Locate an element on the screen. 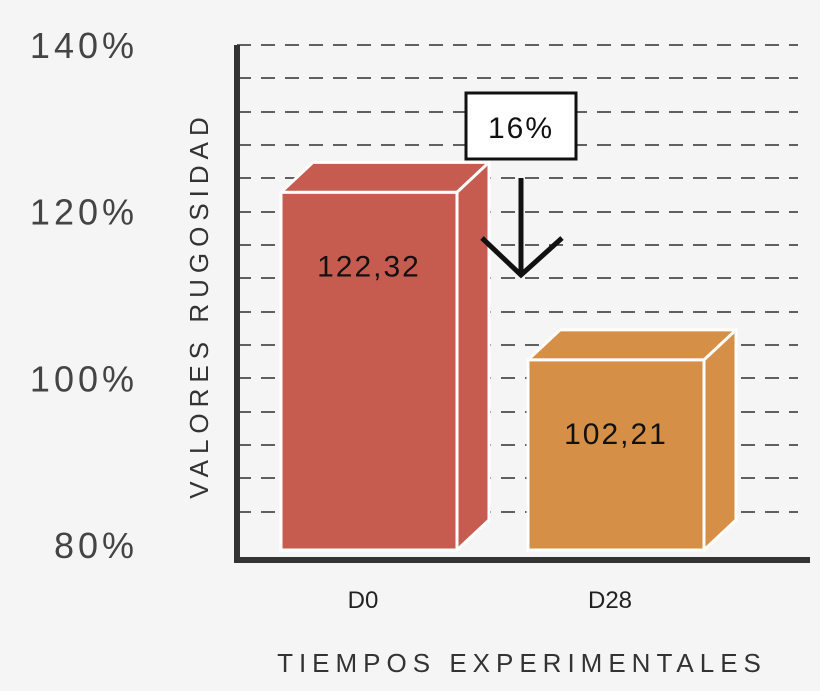  y-tick-label: 140% is located at coordinates (84, 45).